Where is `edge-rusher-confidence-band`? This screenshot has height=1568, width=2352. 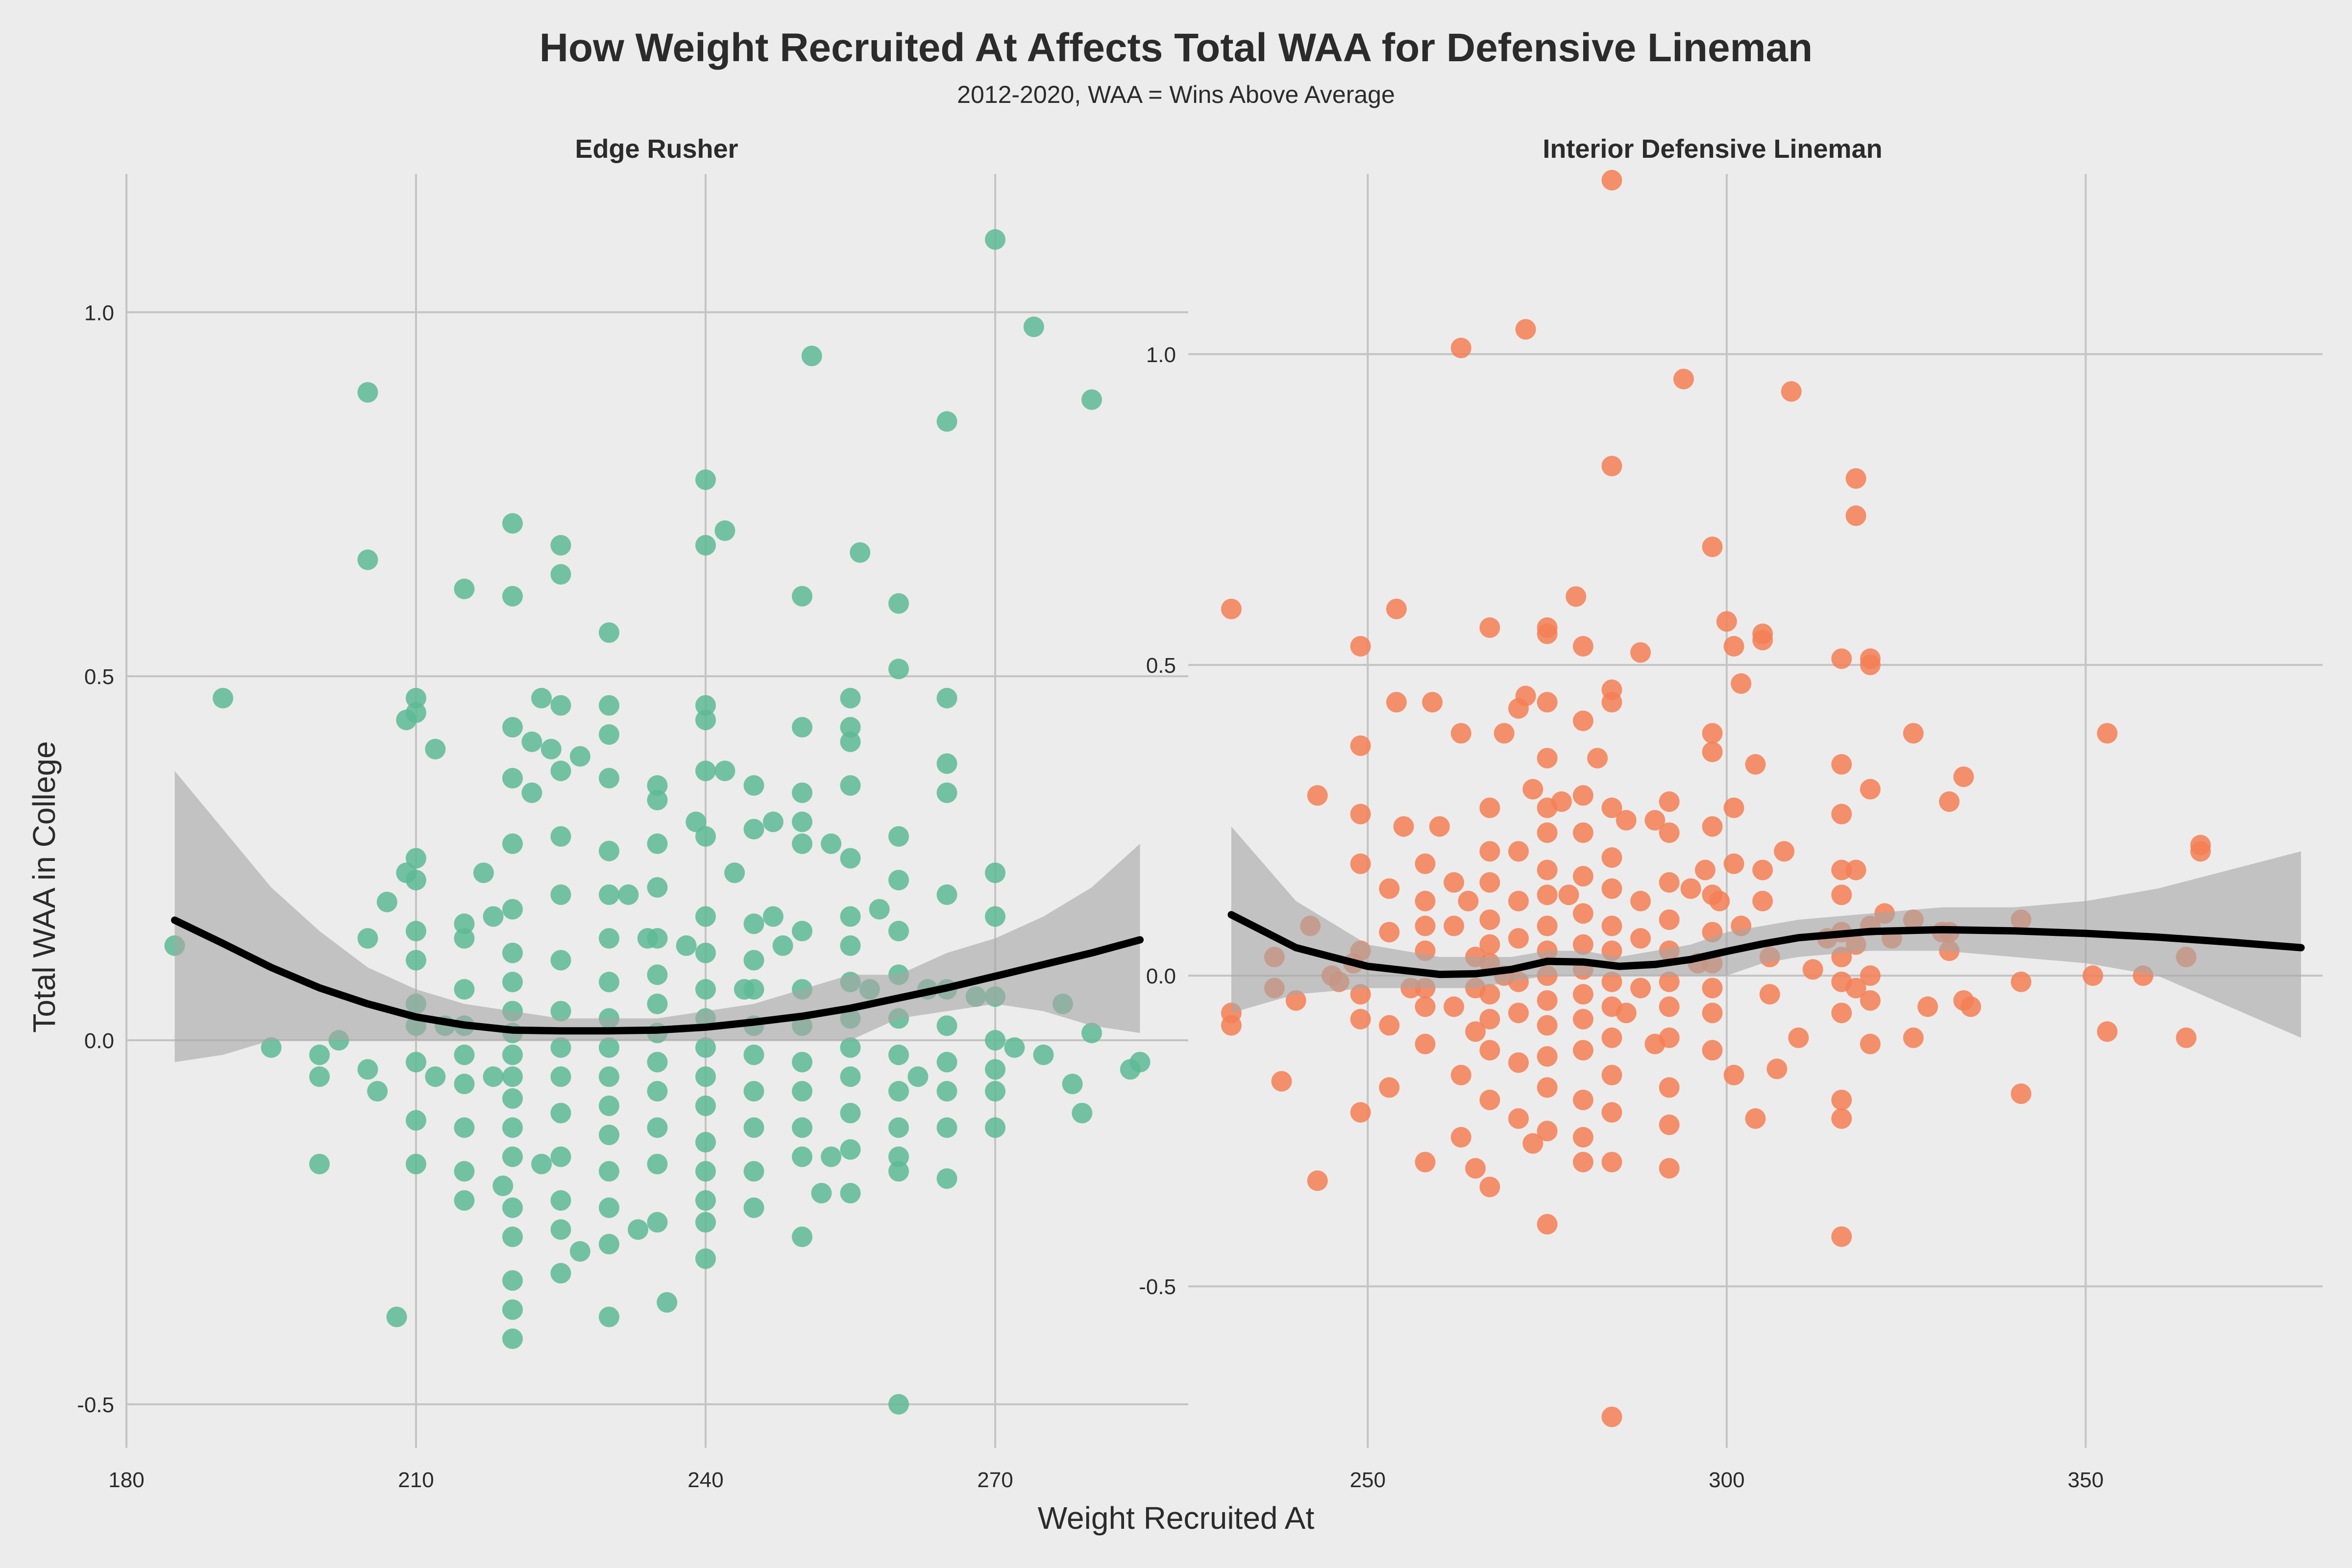 edge-rusher-confidence-band is located at coordinates (657, 916).